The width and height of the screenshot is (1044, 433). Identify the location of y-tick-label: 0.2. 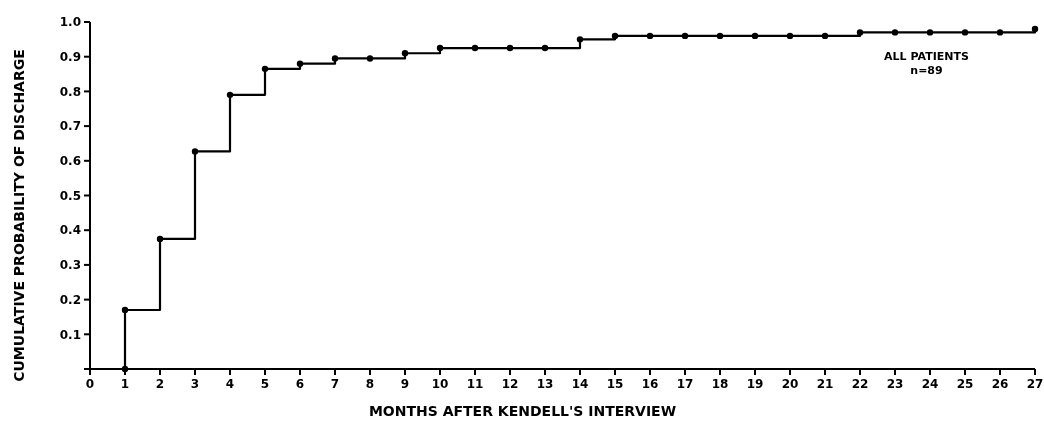
(70, 299).